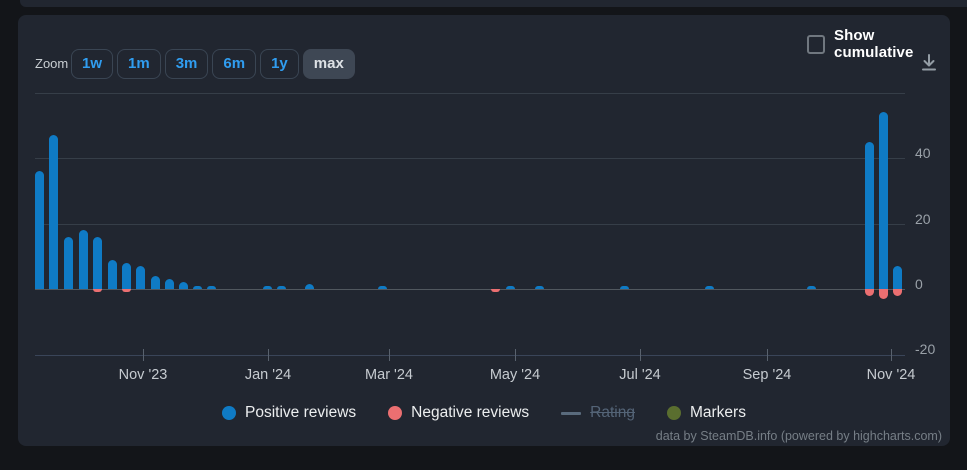  What do you see at coordinates (268, 375) in the screenshot?
I see `x-axis-label-1: Jan '24` at bounding box center [268, 375].